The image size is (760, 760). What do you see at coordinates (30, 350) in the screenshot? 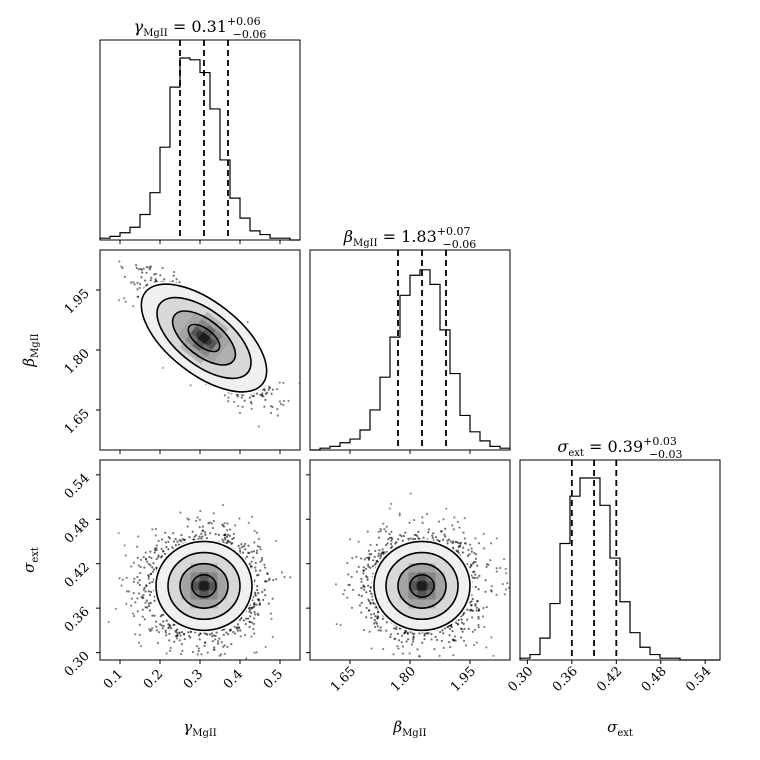
I see `y-axis-label-beta: βMgII` at bounding box center [30, 350].